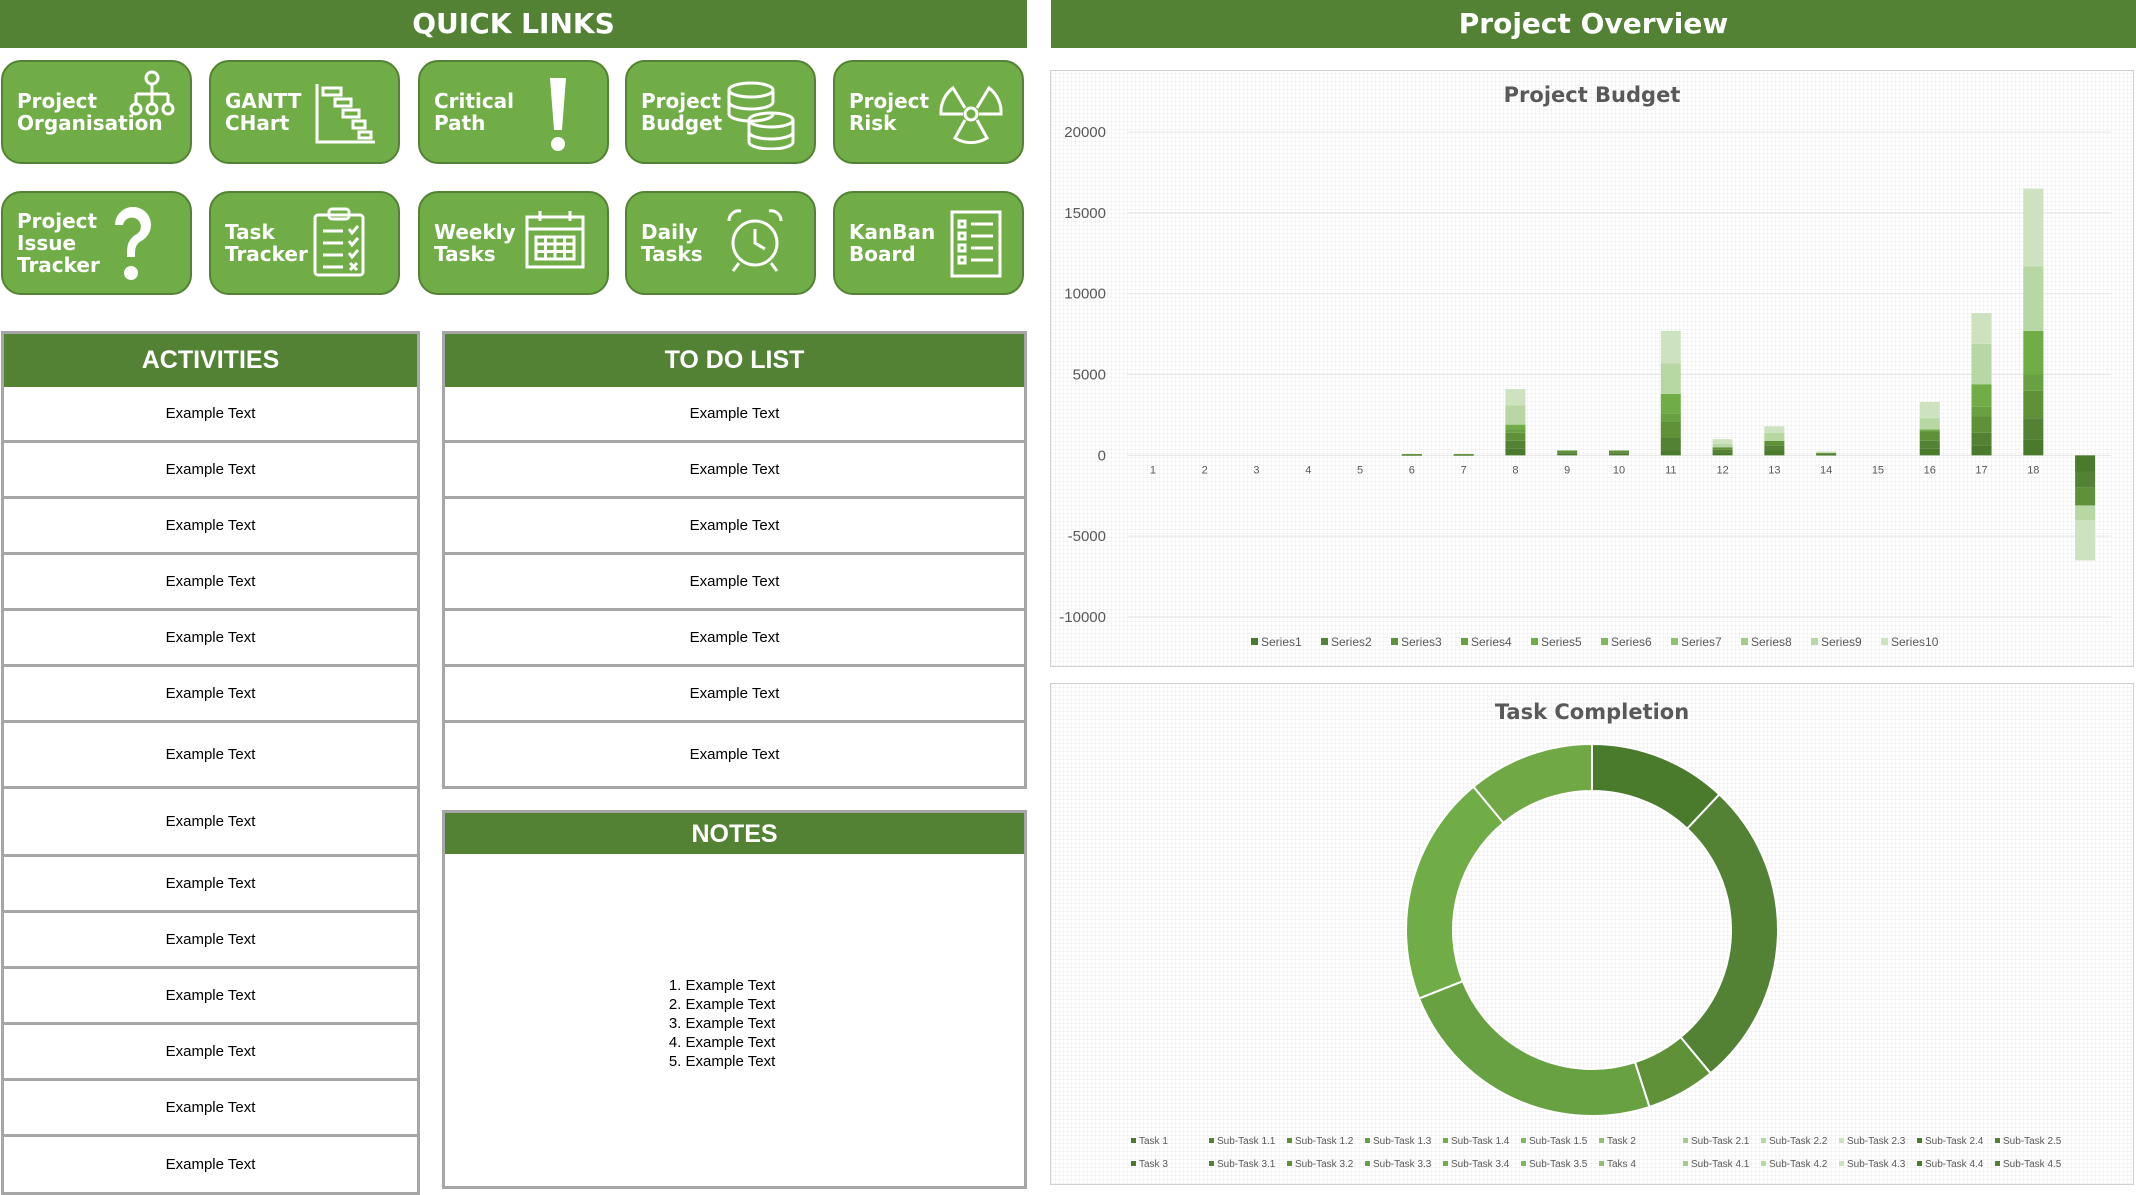  Describe the element at coordinates (1841, 642) in the screenshot. I see `legend-label: Series9` at that location.